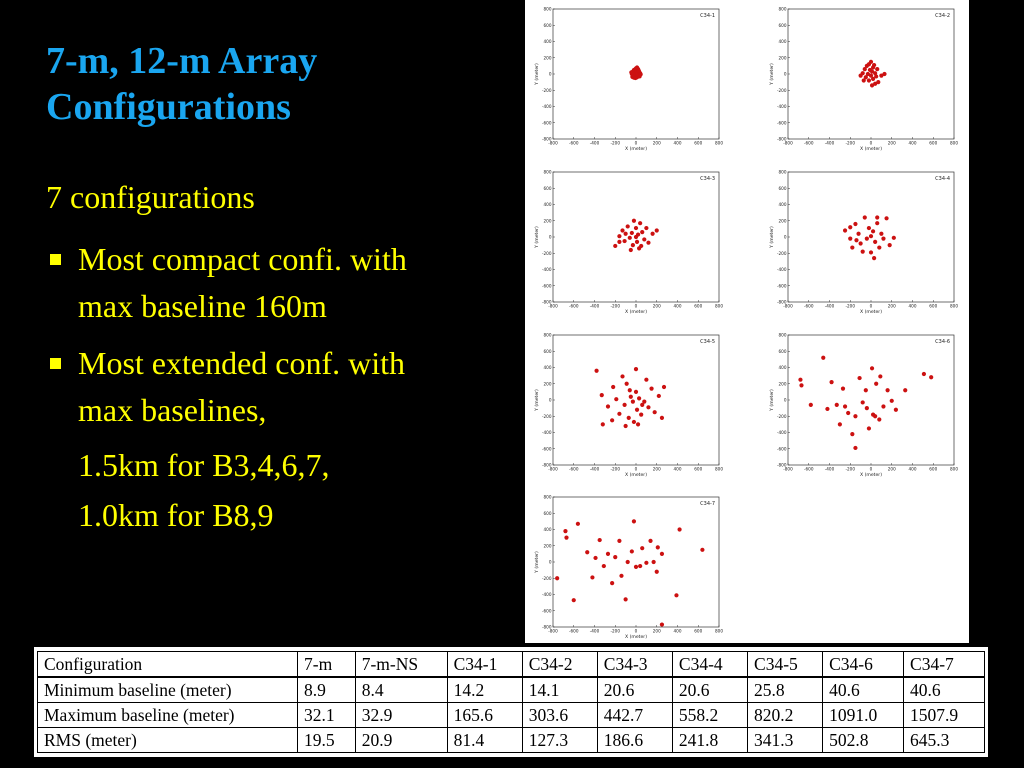  What do you see at coordinates (326, 715) in the screenshot?
I see `table-cell: 32.1` at bounding box center [326, 715].